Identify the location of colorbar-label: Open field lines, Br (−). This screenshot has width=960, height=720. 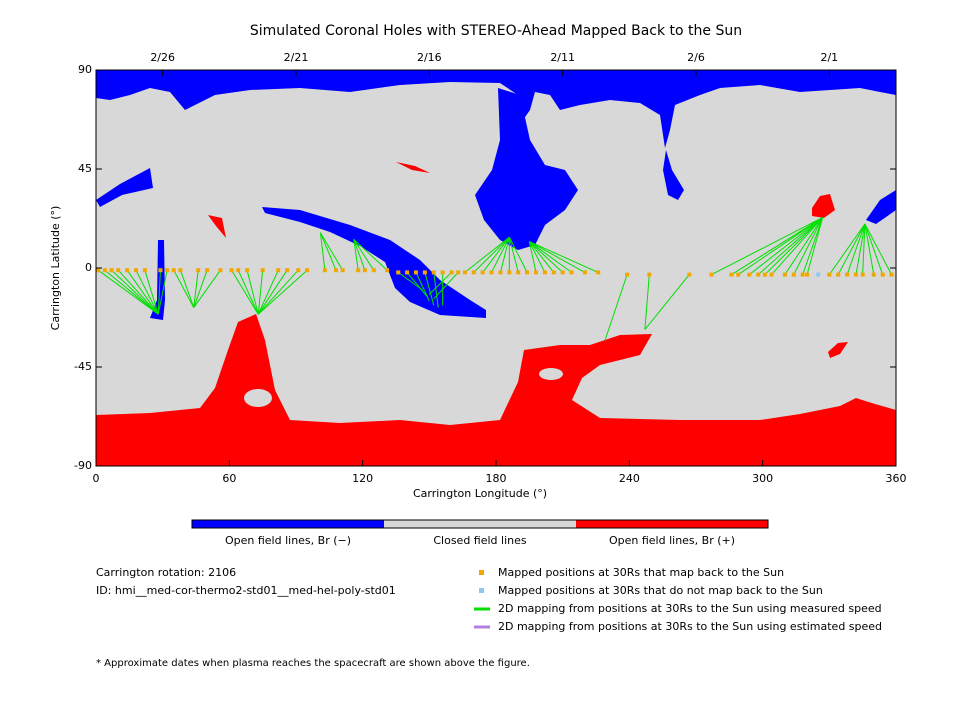
(288, 540).